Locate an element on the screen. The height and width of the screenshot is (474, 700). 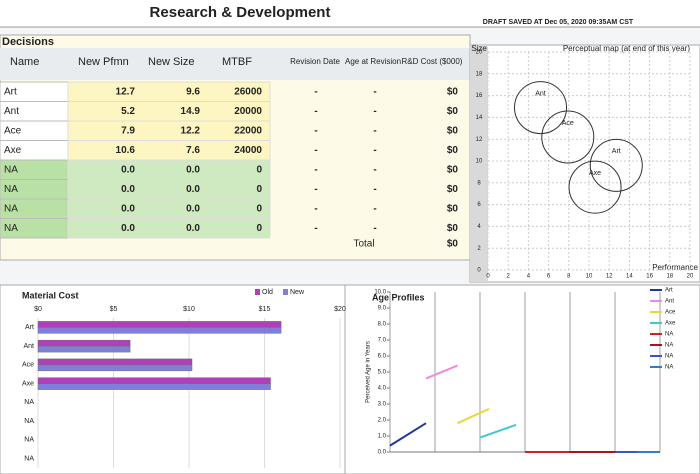
column-header: Name is located at coordinates (24, 62).